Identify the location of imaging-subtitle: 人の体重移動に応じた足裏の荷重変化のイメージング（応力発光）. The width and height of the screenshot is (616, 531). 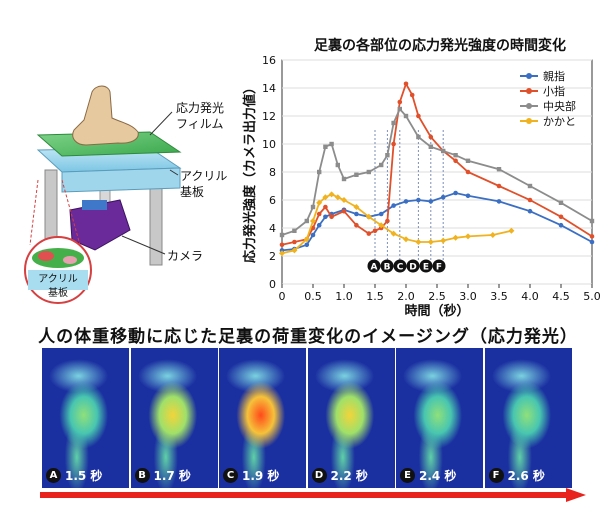
(308, 337).